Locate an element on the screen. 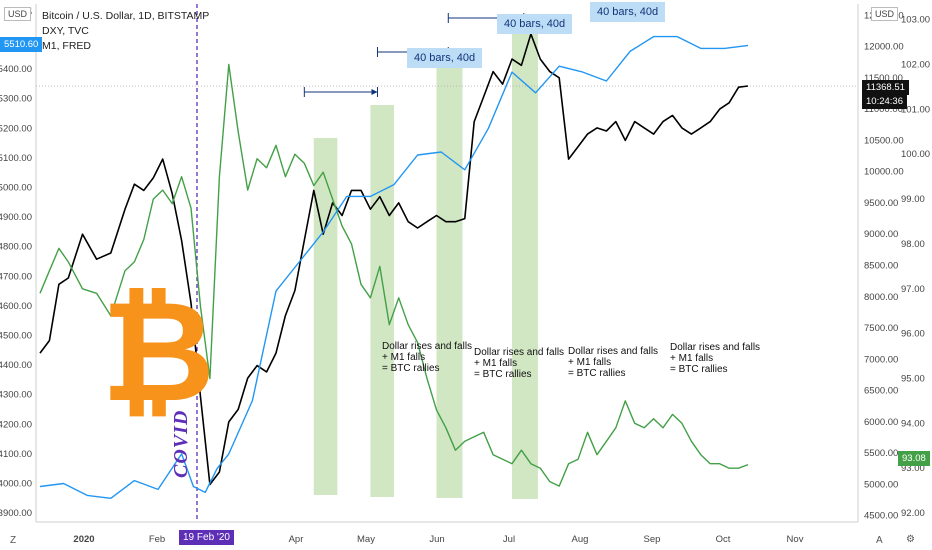 The width and height of the screenshot is (932, 550). settings-gear-icon: ⚙ is located at coordinates (910, 539).